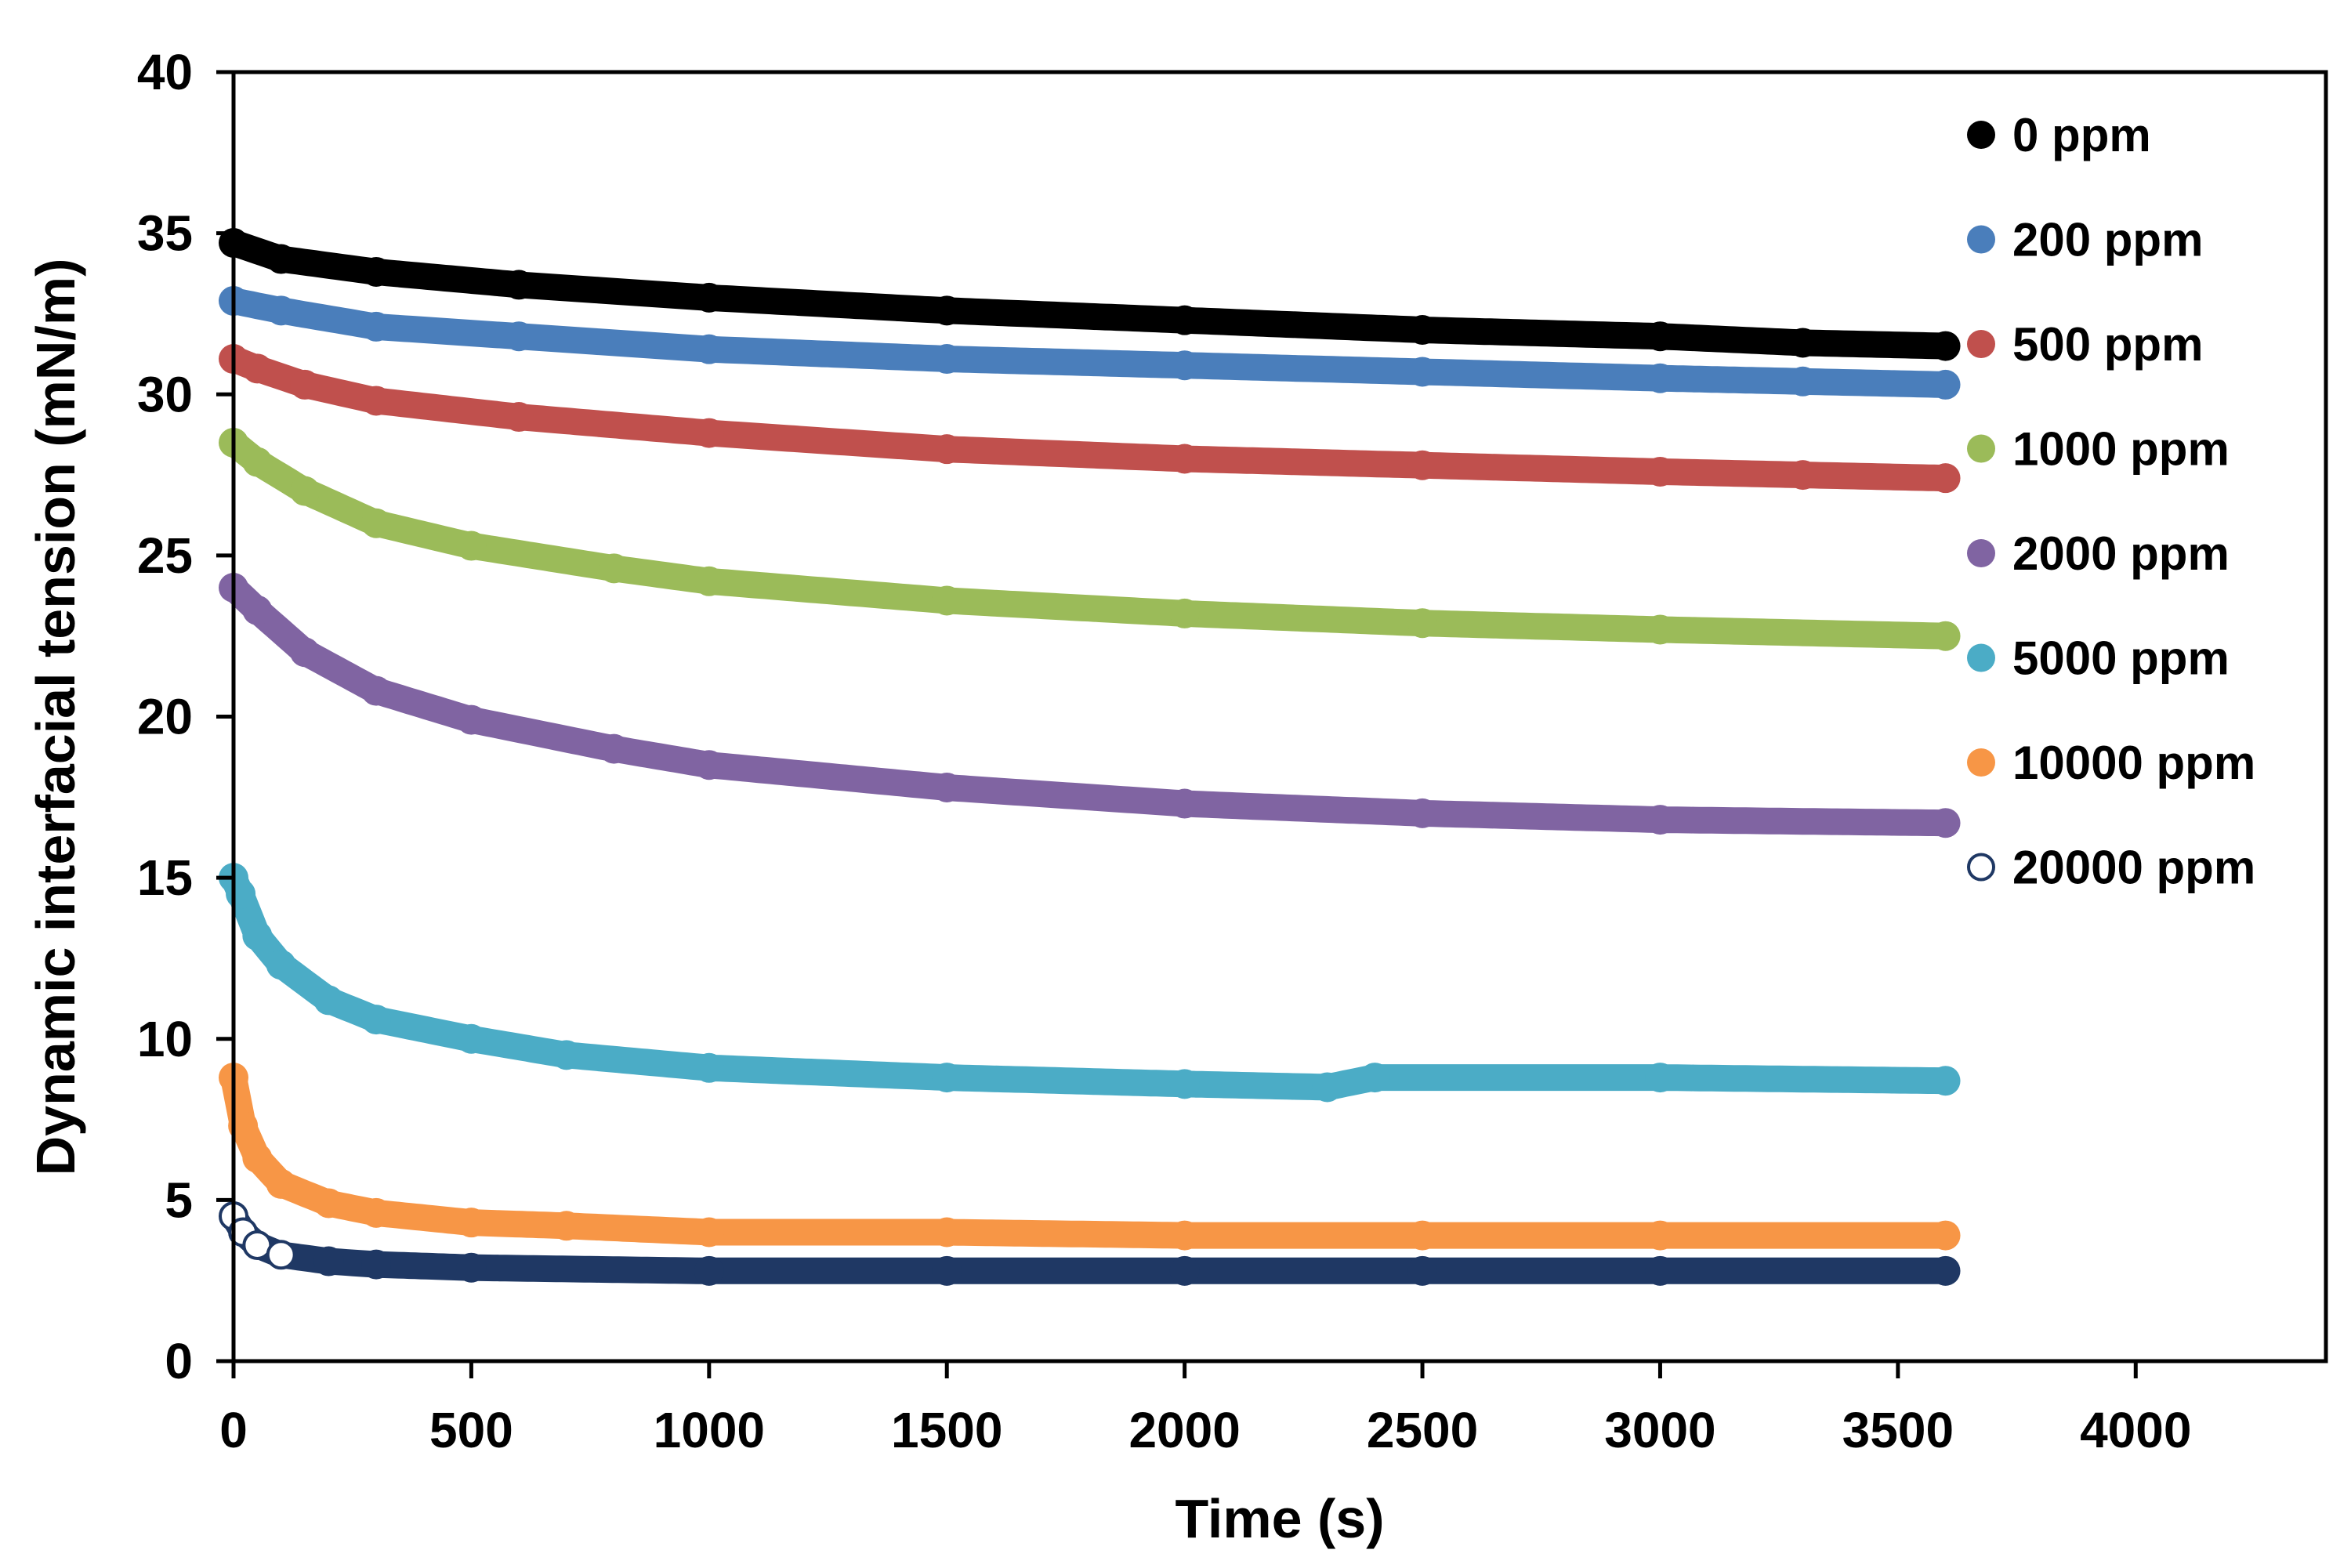  I want to click on legend-item-5000-ppm: 5000 ppm, so click(2098, 659).